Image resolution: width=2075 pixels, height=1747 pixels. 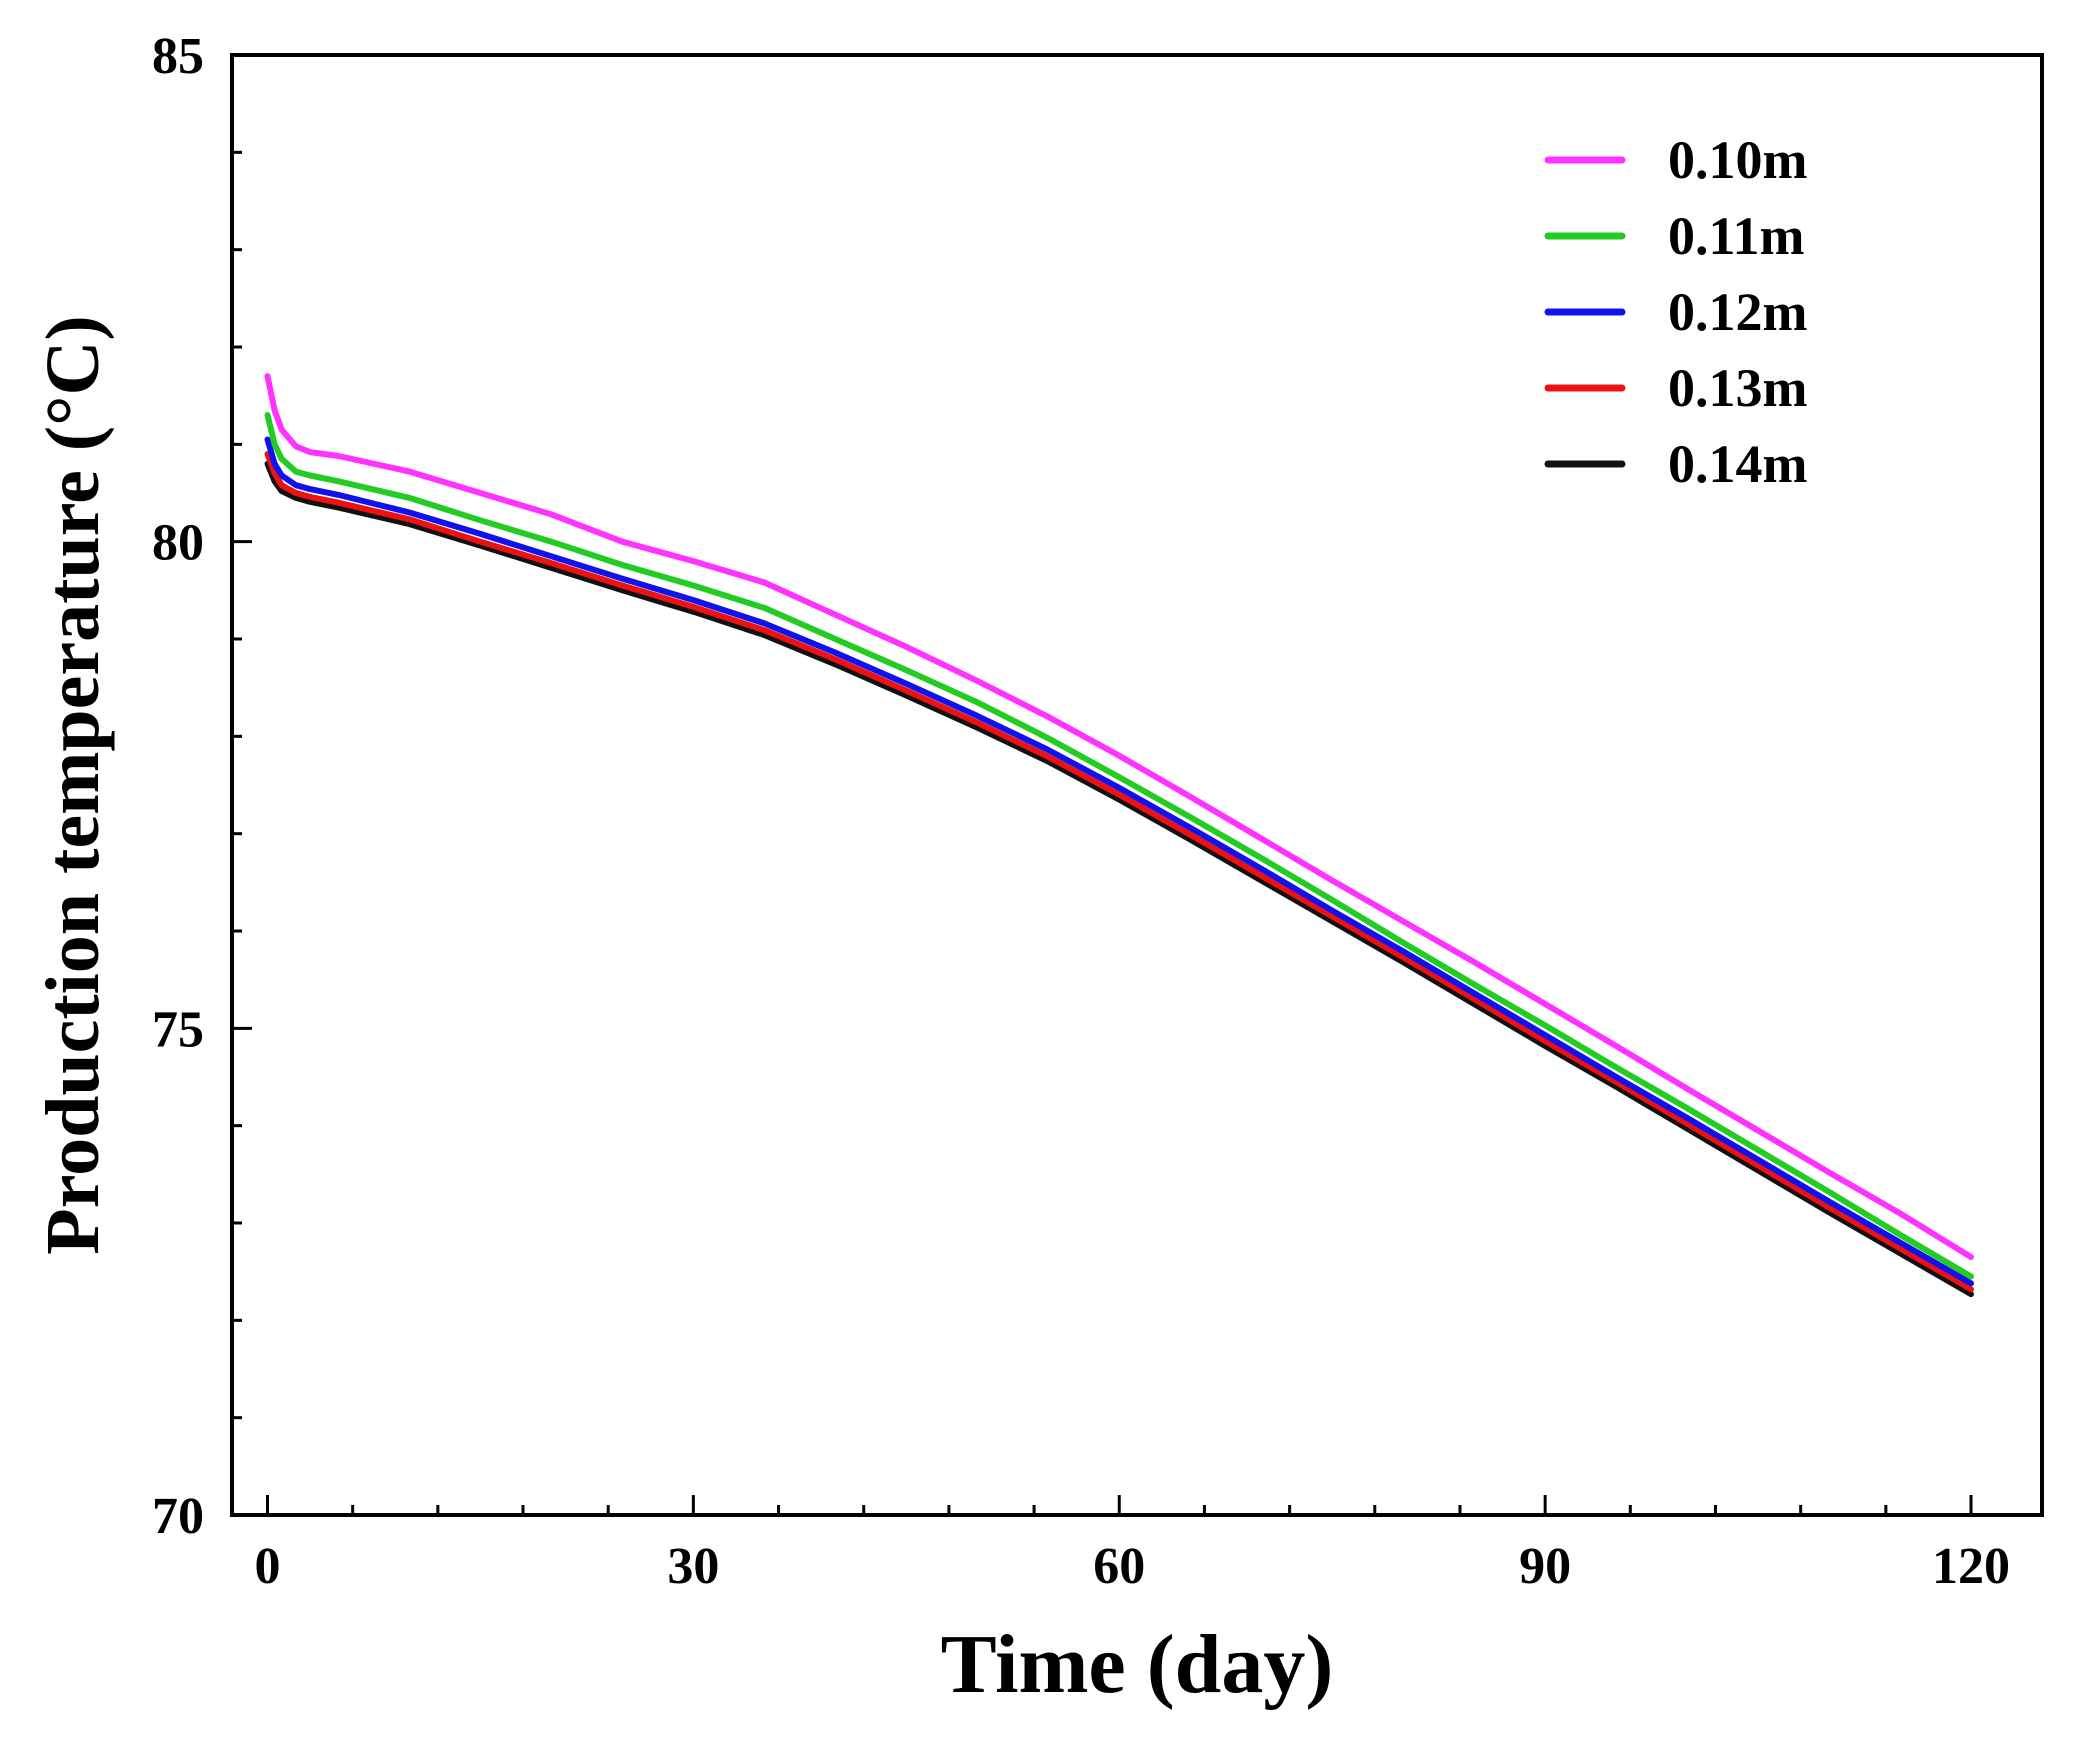 I want to click on legend-label-0-10m: 0.10m, so click(x=1738, y=160).